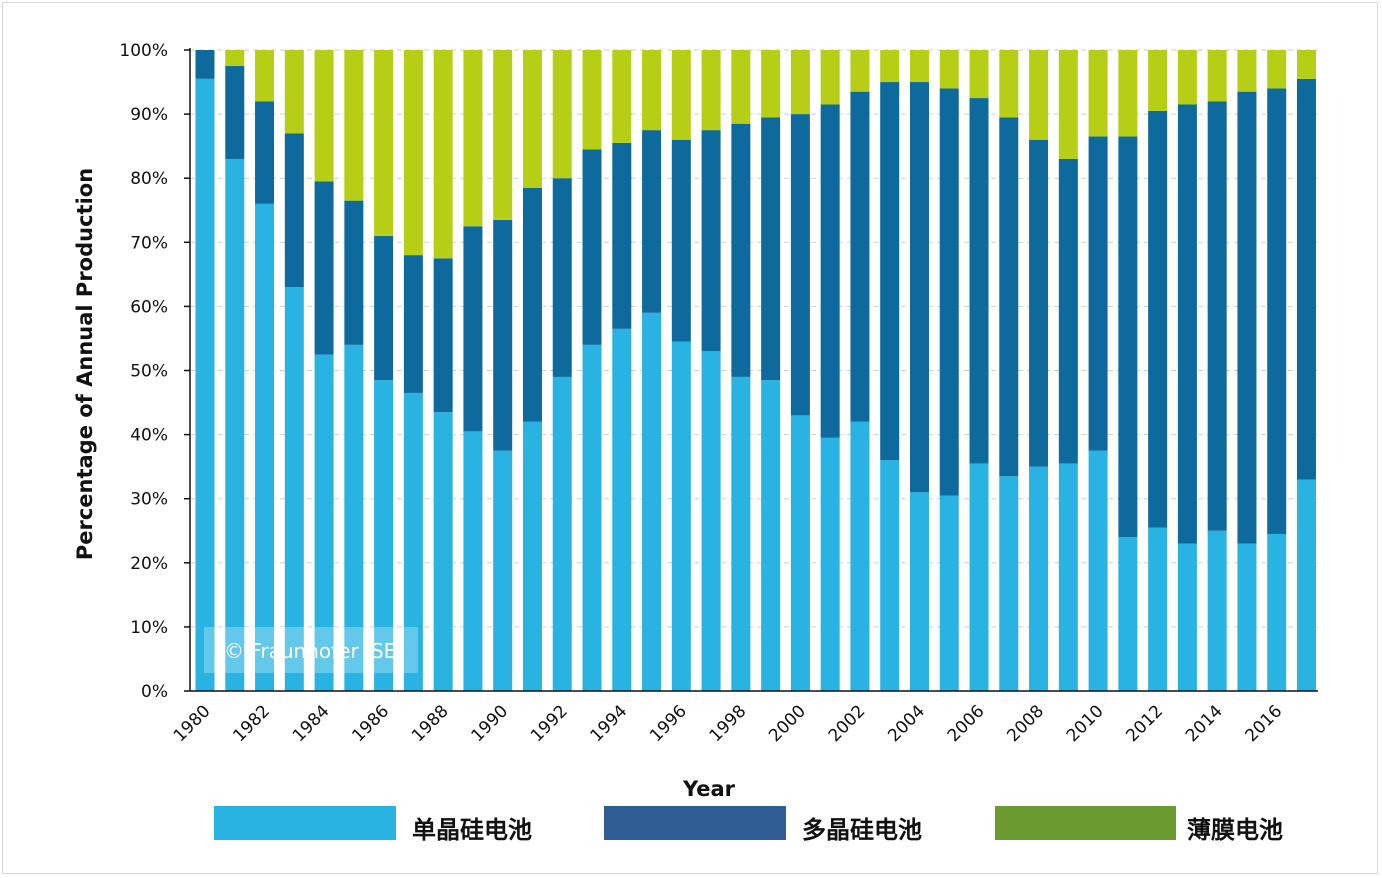  I want to click on x-tick-label: 2006, so click(966, 723).